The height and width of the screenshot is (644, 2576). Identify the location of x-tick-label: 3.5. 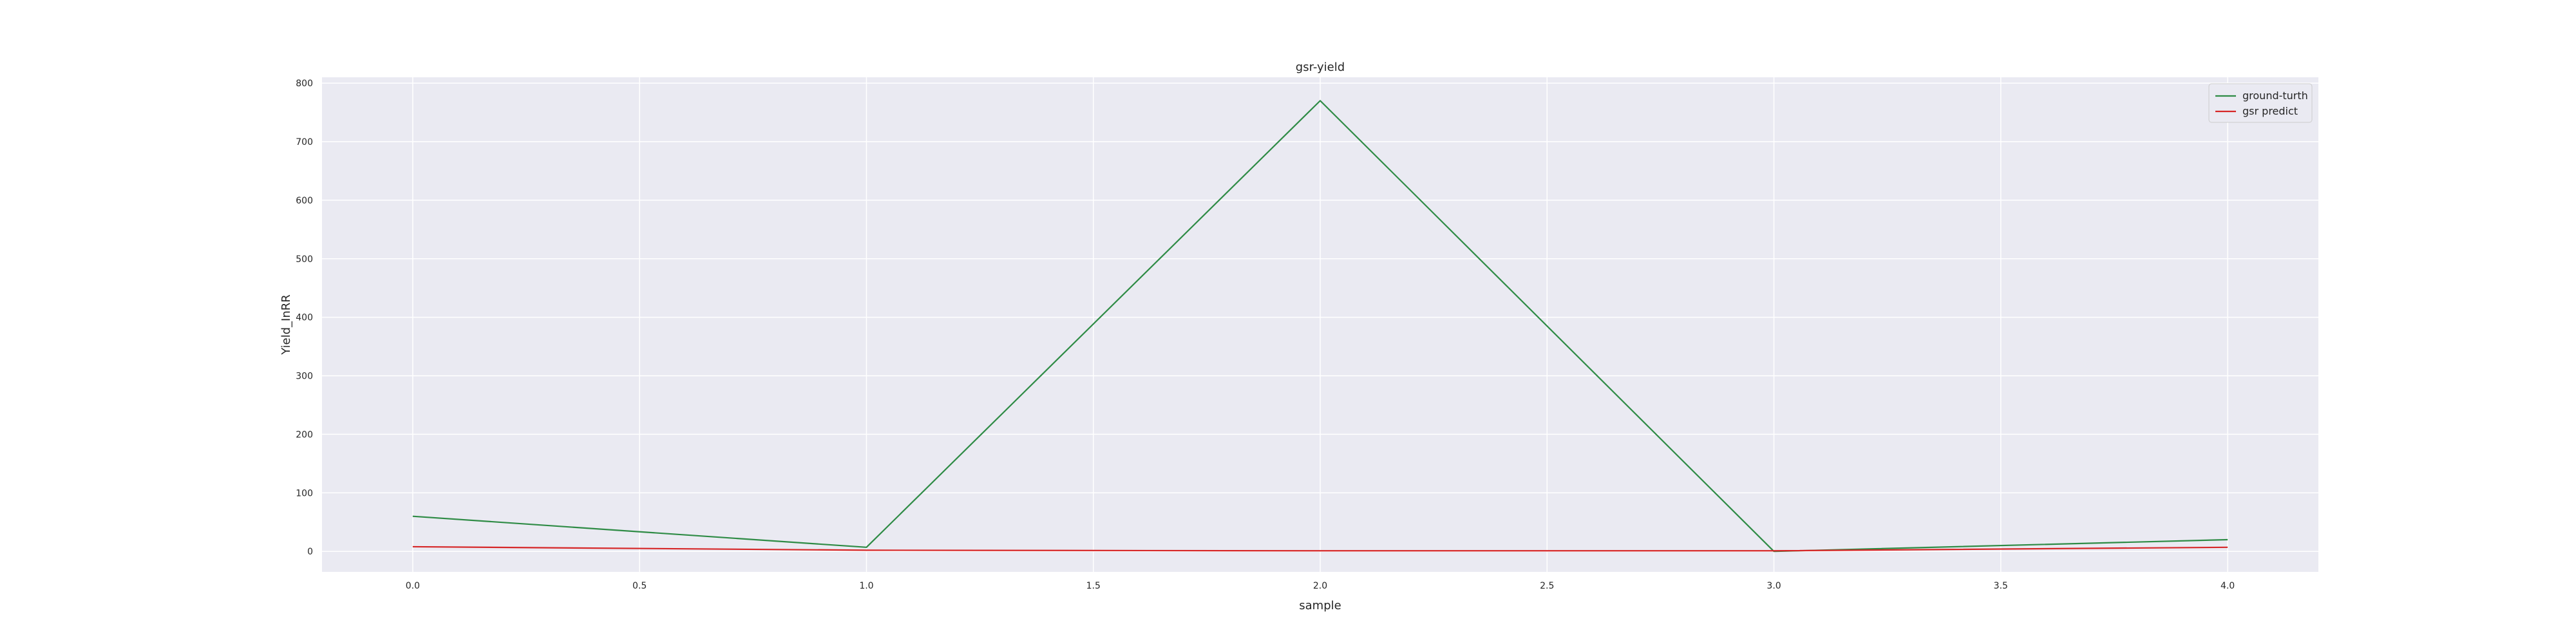
(2001, 586).